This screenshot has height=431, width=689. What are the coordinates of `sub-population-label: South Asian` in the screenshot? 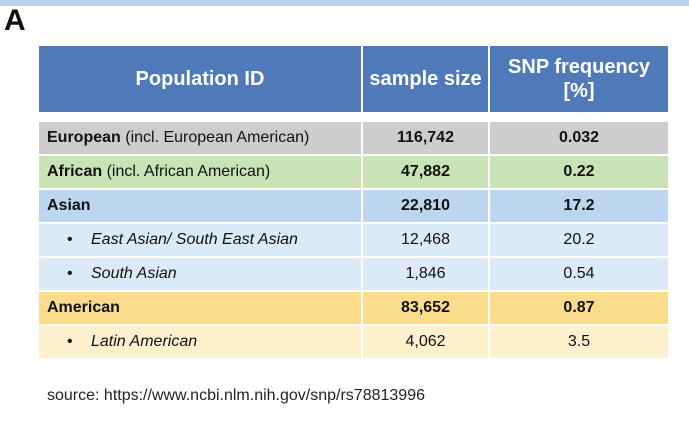 It's located at (134, 273).